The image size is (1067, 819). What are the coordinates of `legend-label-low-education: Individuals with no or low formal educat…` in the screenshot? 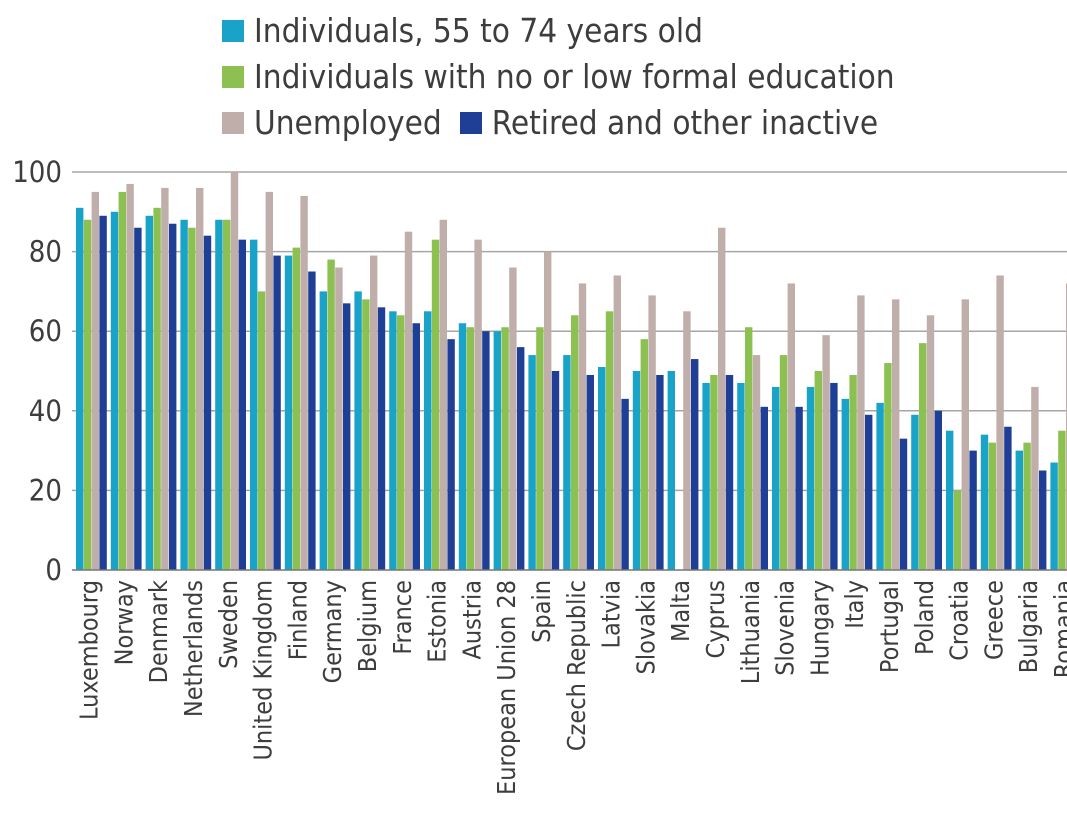 It's located at (574, 76).